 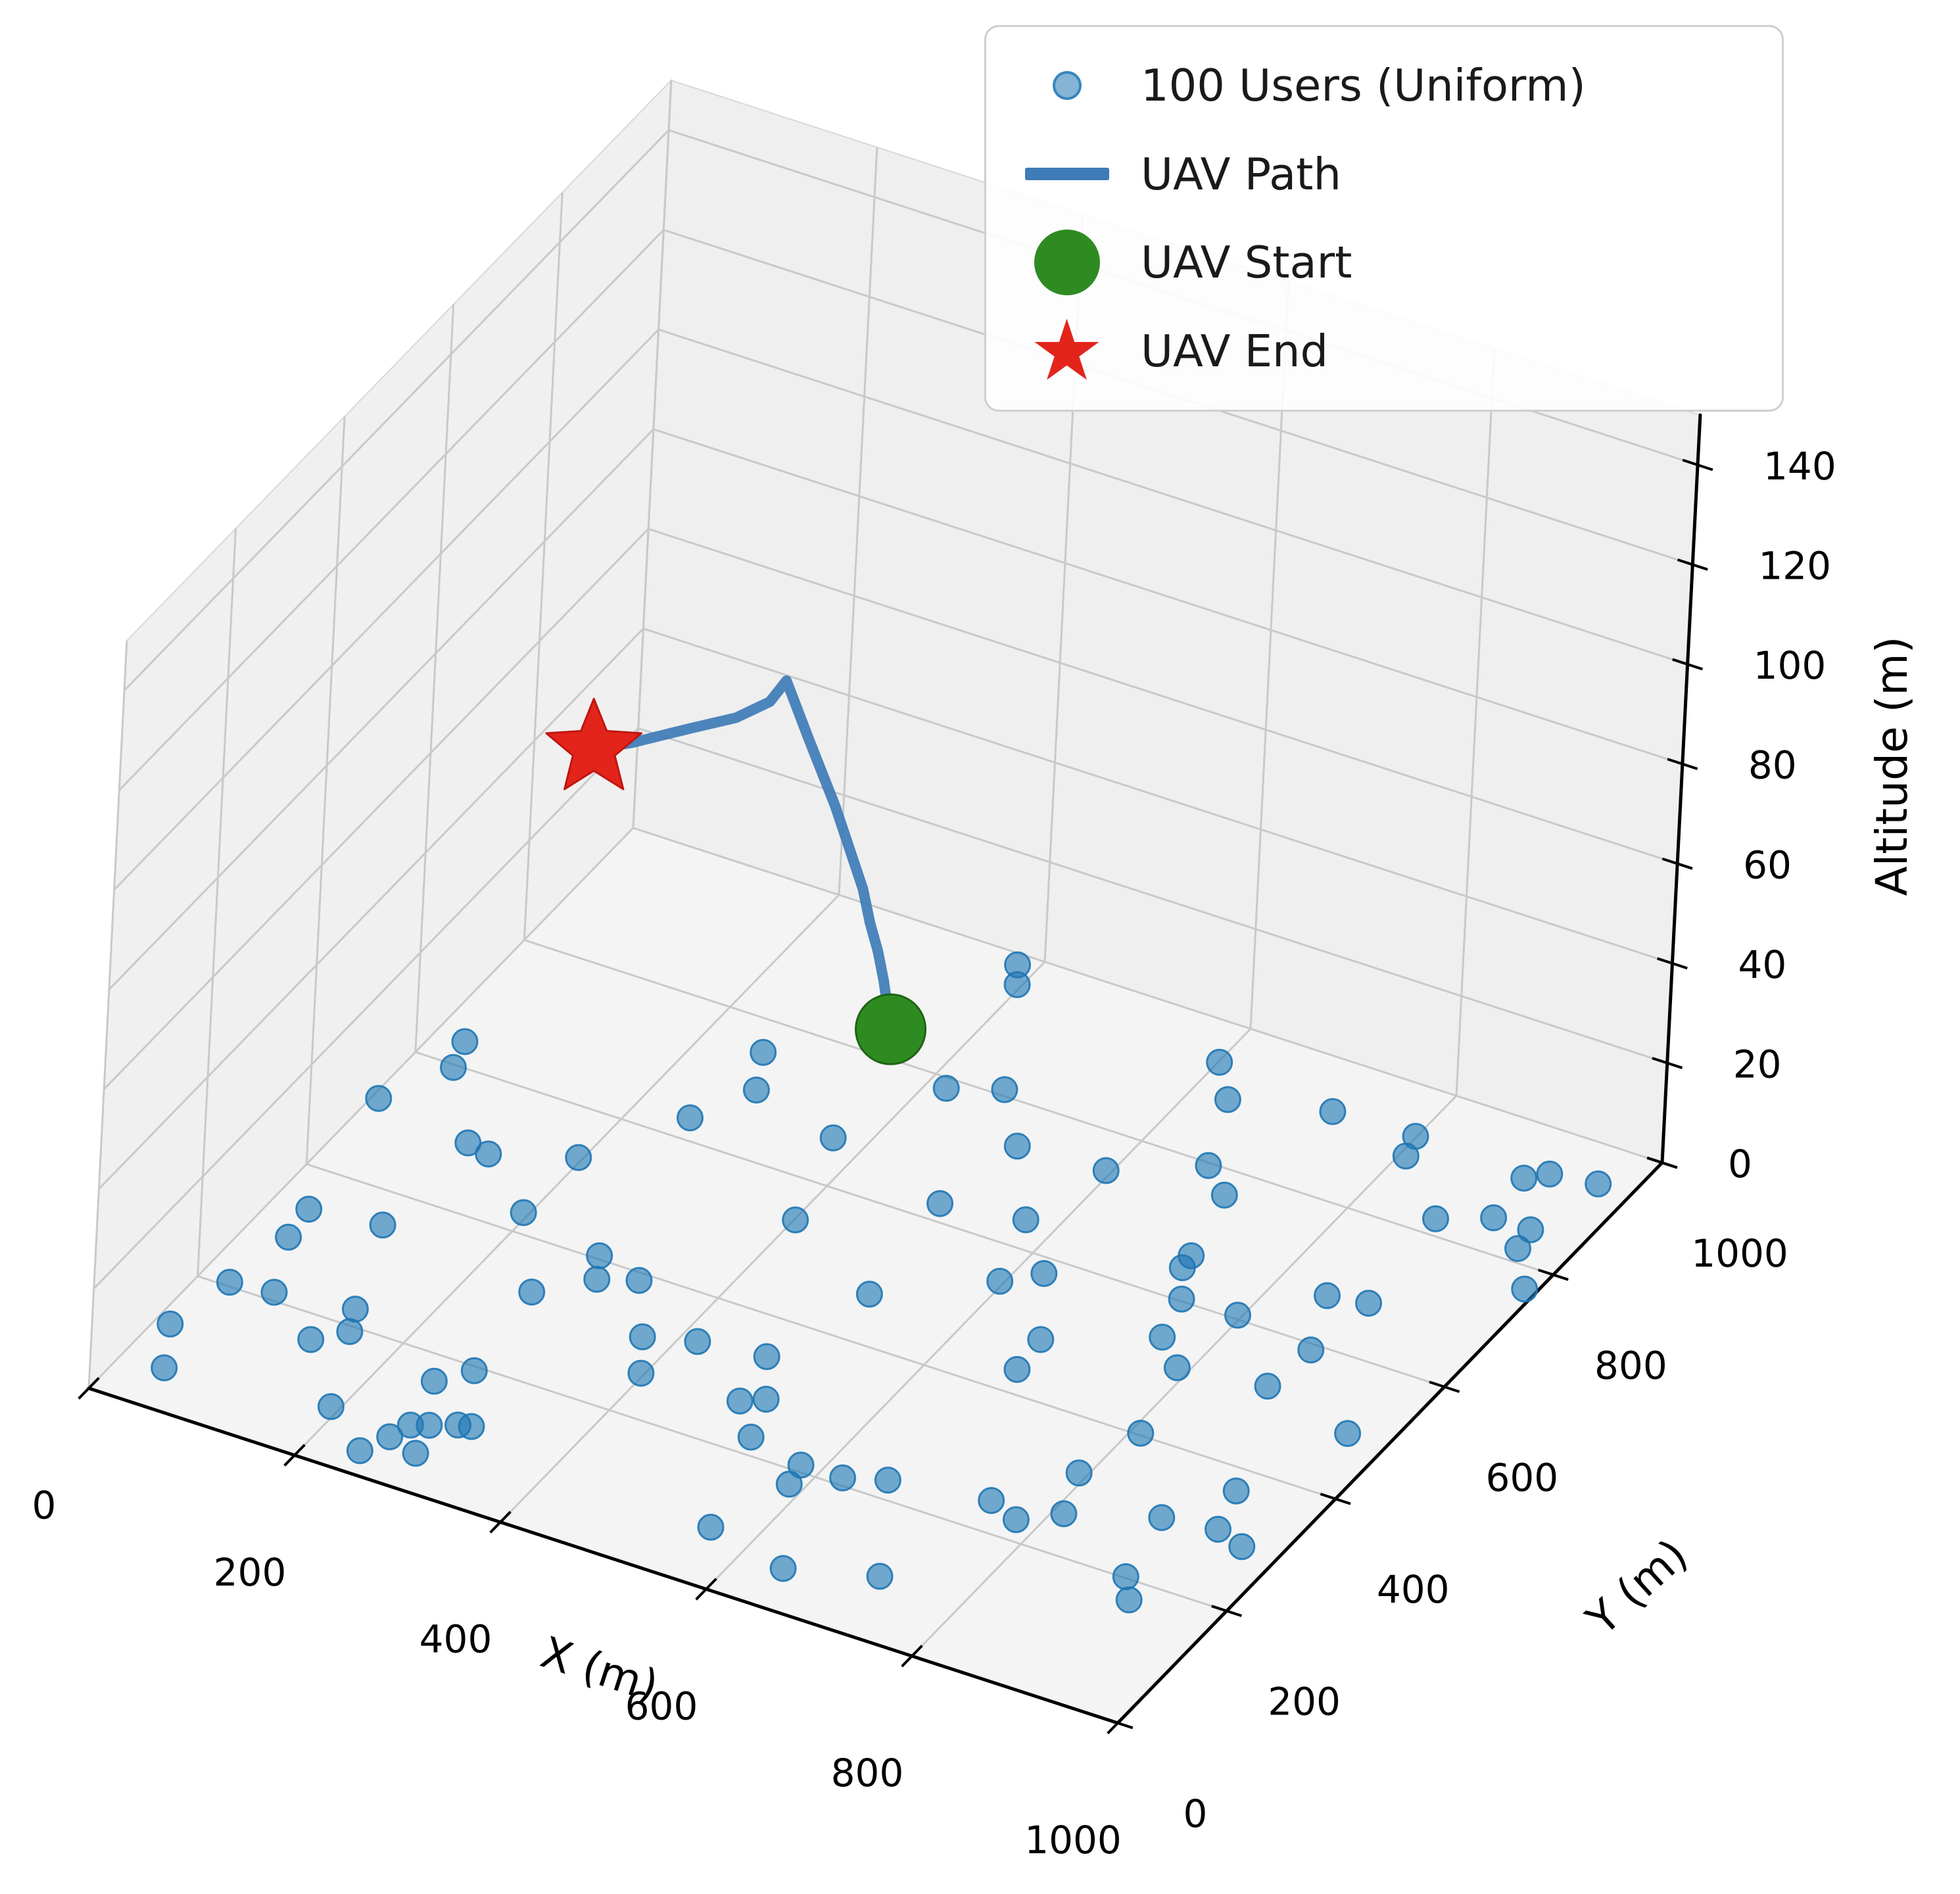 What do you see at coordinates (1195, 1813) in the screenshot?
I see `y-tick-label: 0` at bounding box center [1195, 1813].